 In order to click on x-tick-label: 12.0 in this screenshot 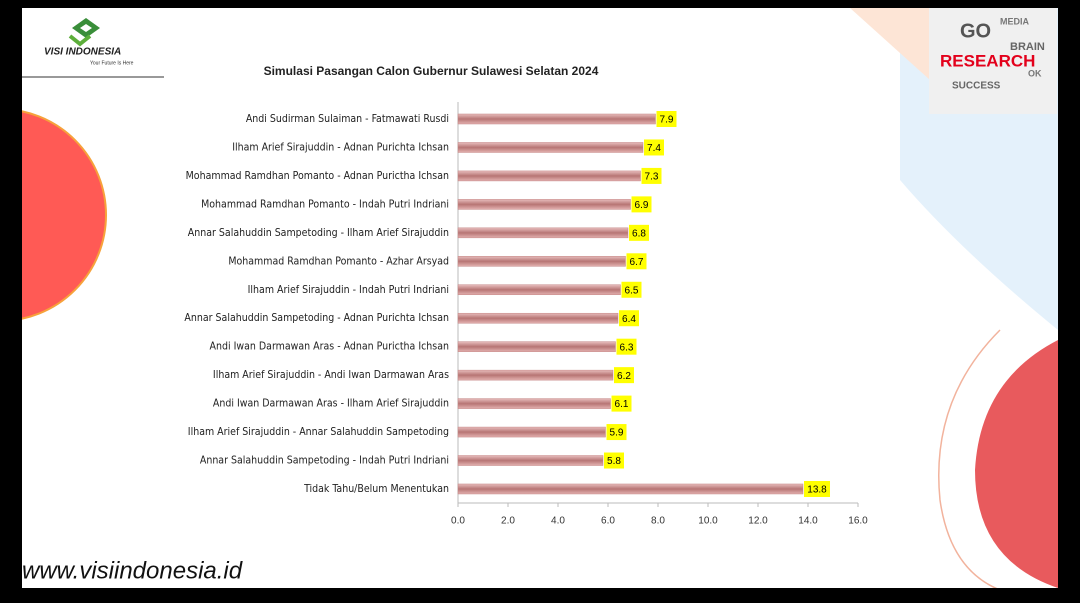, I will do `click(758, 521)`.